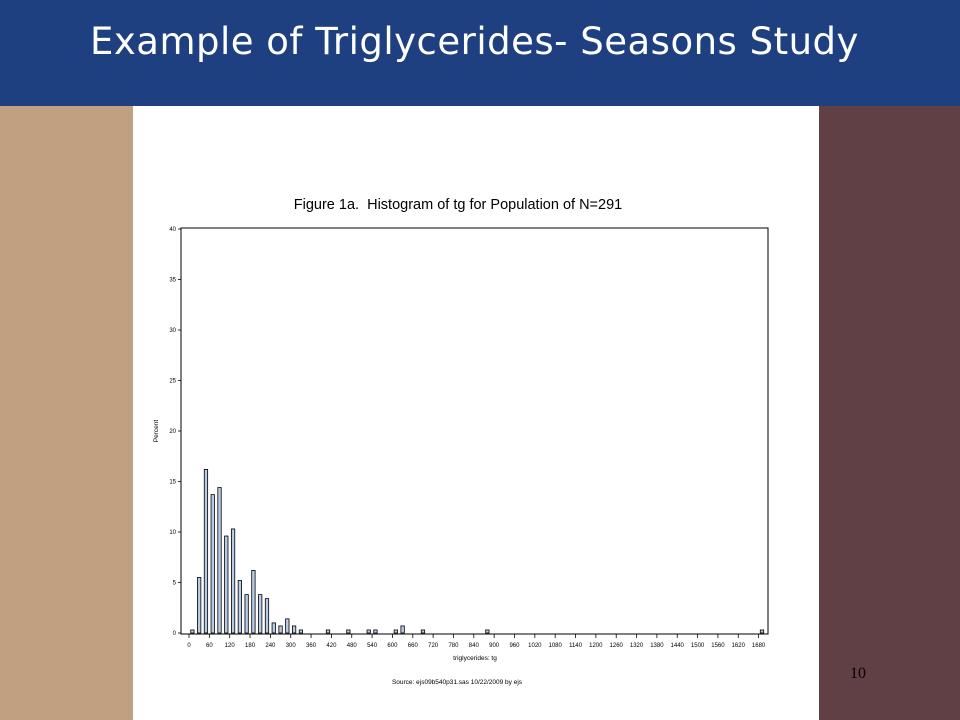  What do you see at coordinates (352, 646) in the screenshot?
I see `x-tick-label: 480` at bounding box center [352, 646].